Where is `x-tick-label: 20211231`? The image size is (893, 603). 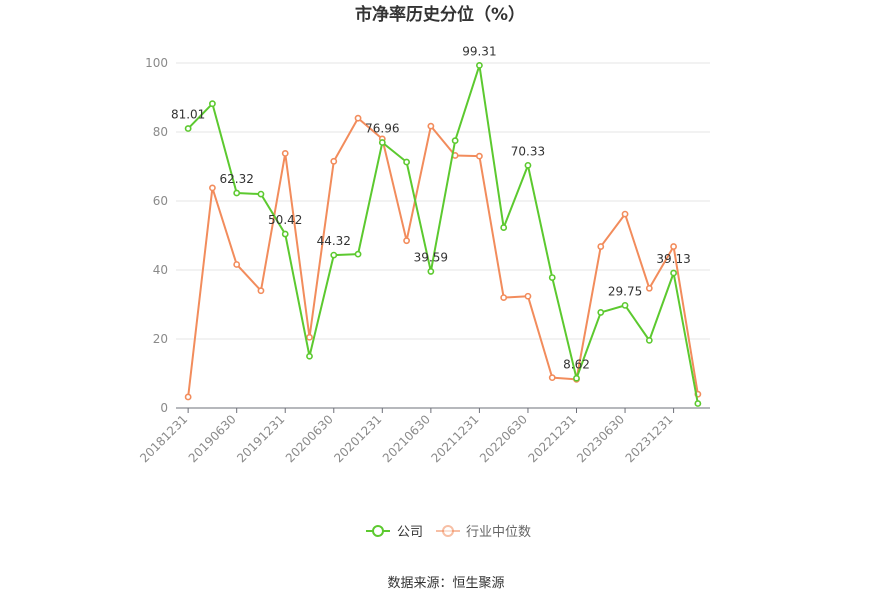 x-tick-label: 20211231 is located at coordinates (454, 438).